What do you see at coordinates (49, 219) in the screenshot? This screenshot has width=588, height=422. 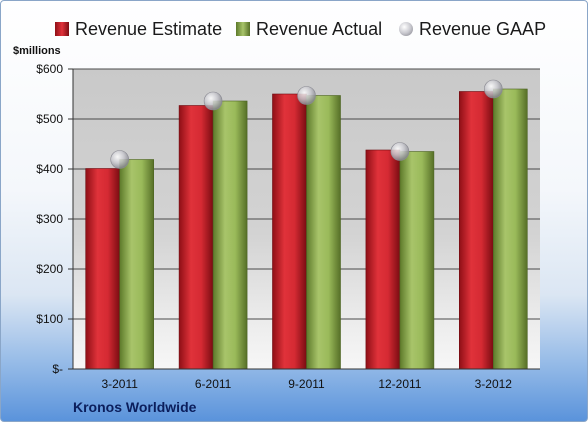 I see `y-tick-label: $300` at bounding box center [49, 219].